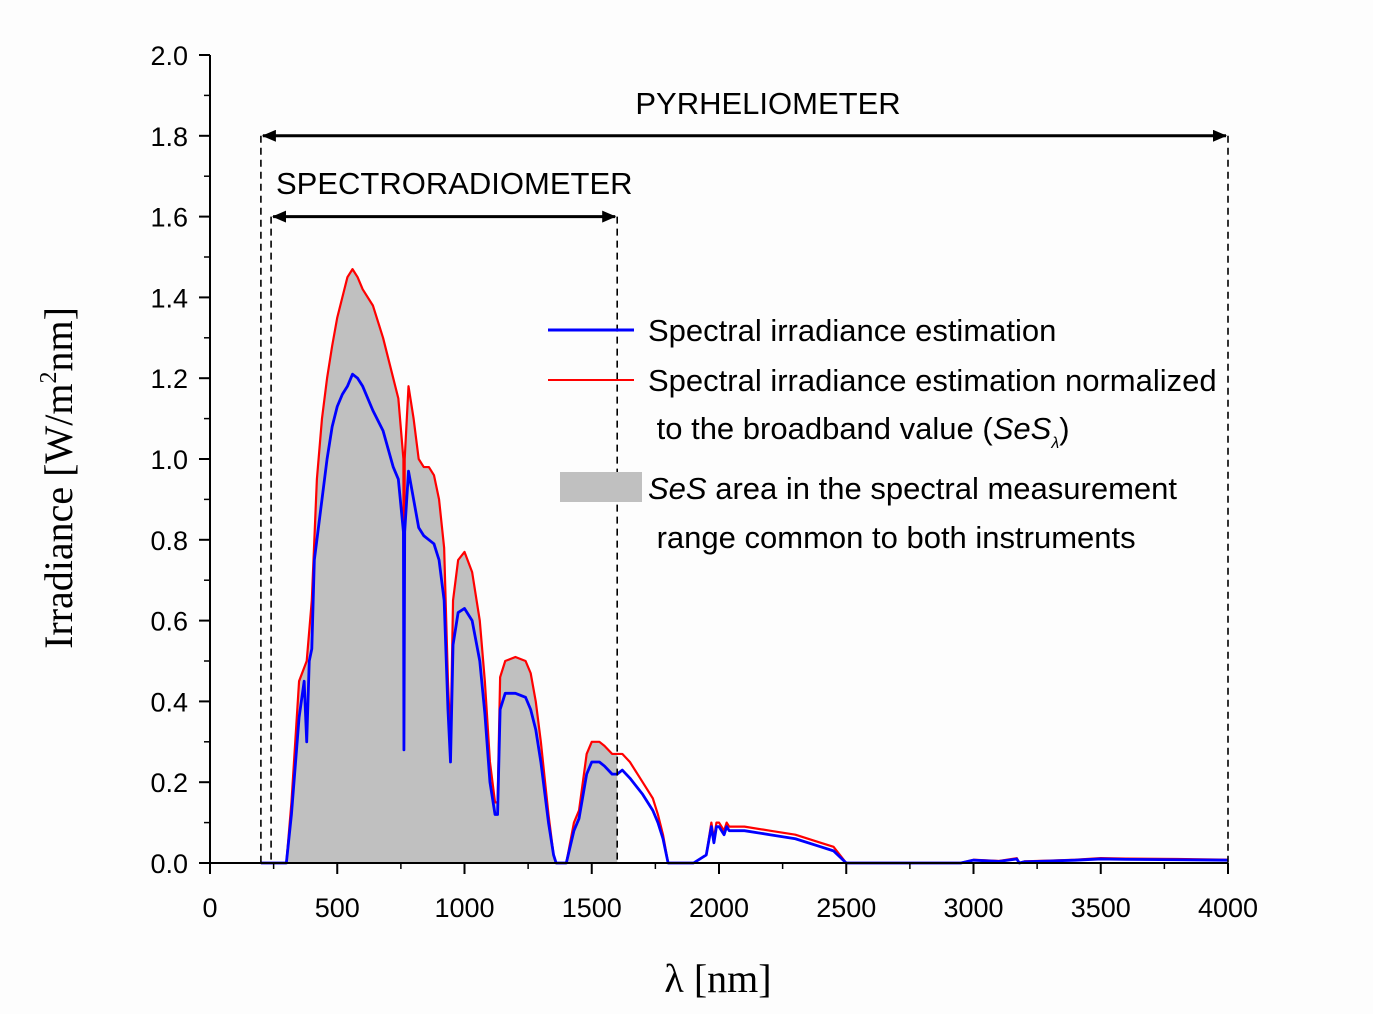 This screenshot has height=1014, width=1373. I want to click on ses-shaded-area, so click(449, 566).